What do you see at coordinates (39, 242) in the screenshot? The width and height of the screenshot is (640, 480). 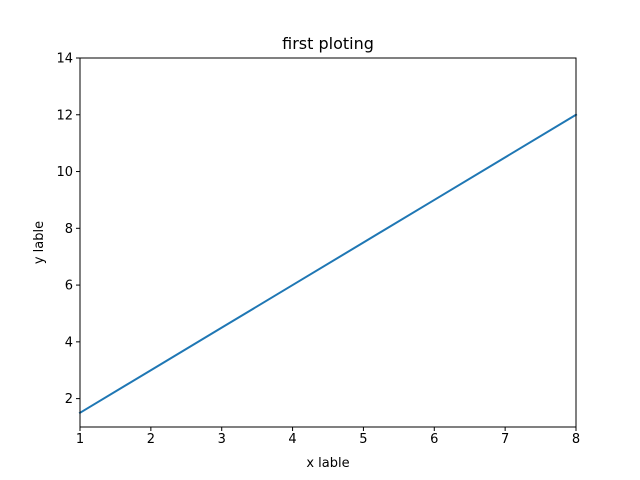 I see `y-axis-label: y lable` at bounding box center [39, 242].